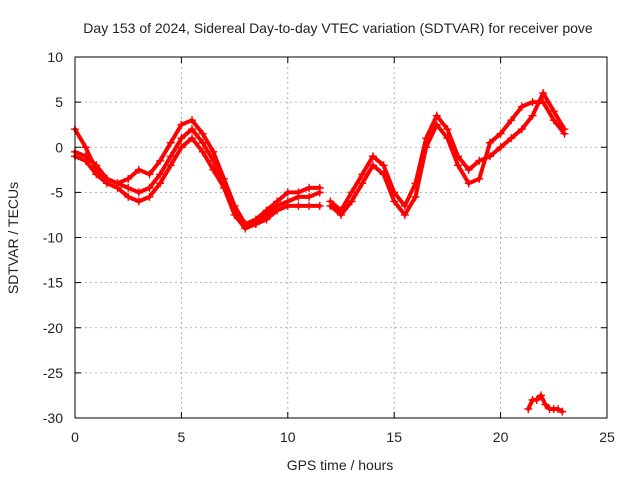 This screenshot has height=480, width=640. Describe the element at coordinates (13, 238) in the screenshot. I see `y-axis-label: SDTVAR / TECUs` at that location.